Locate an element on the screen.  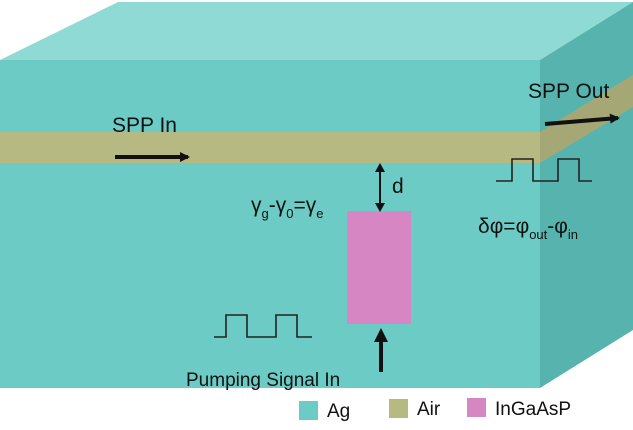
legend-swatch-ingaasp is located at coordinates (476, 407).